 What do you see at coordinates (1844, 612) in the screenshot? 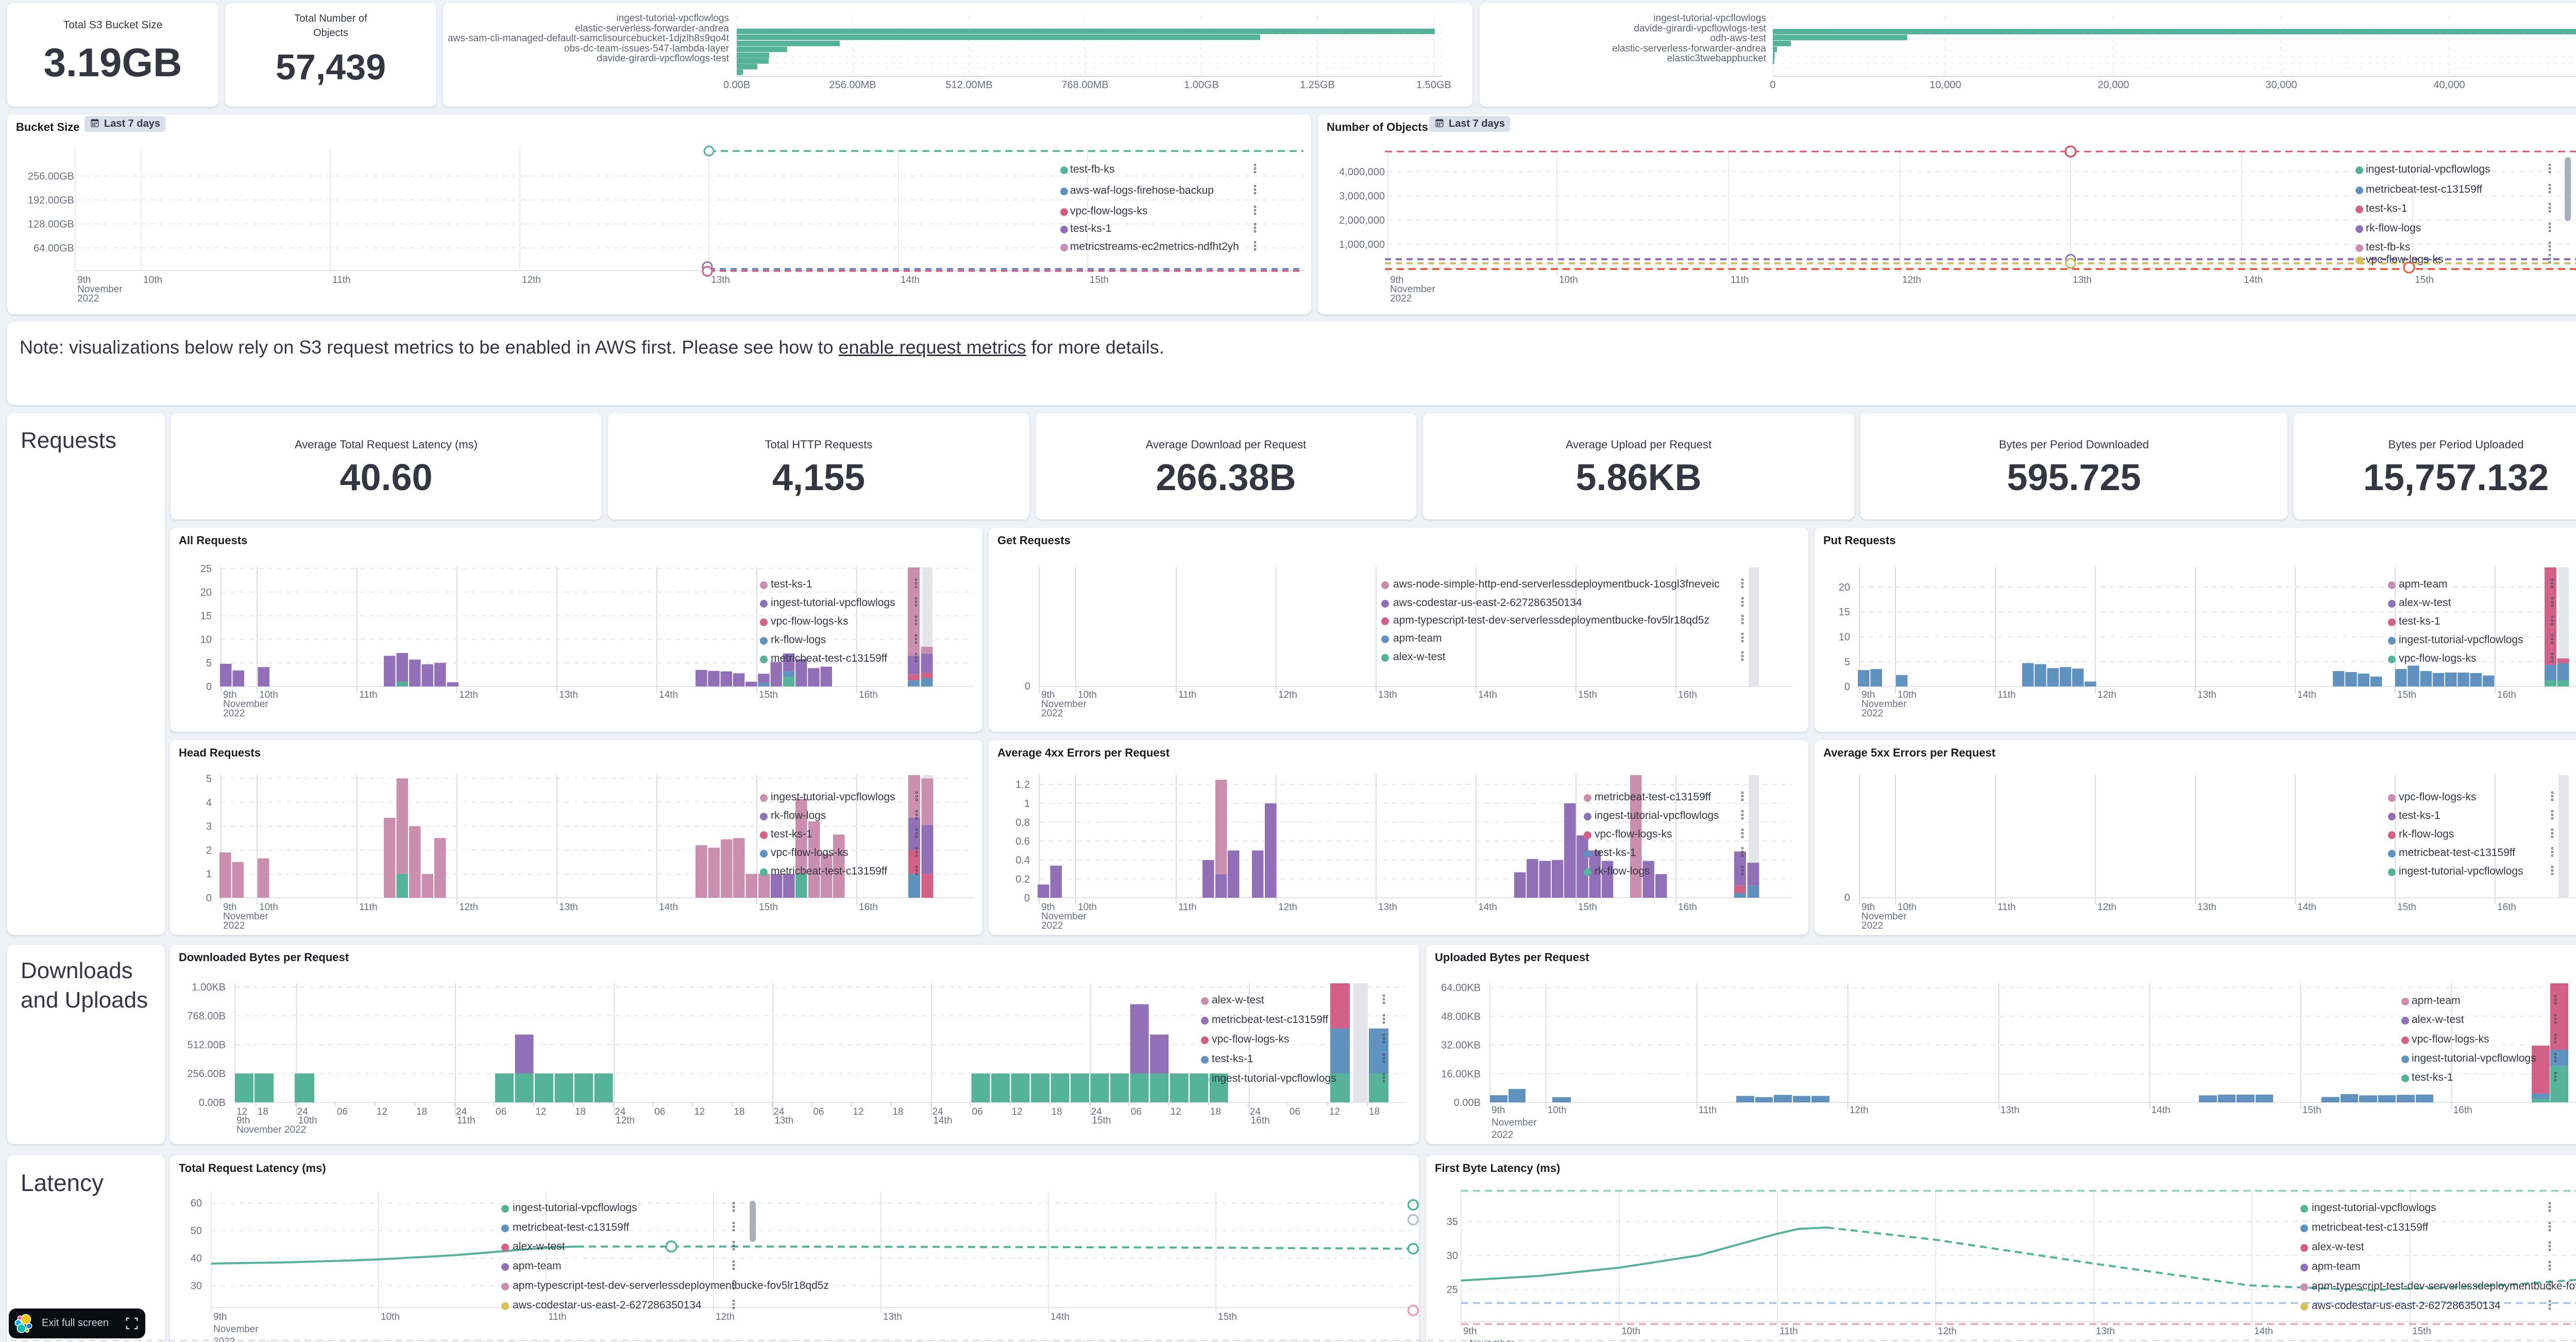
I see `svg-text: 15` at bounding box center [1844, 612].